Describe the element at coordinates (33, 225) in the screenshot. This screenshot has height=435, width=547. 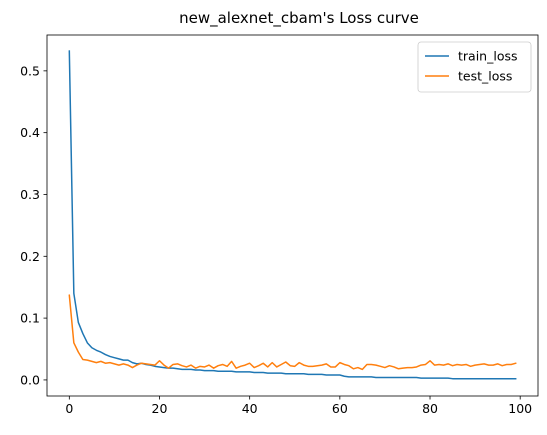
I see `y-axis-ticks: 0.0 0.1 0.2 0.3 0.4 0.5` at that location.